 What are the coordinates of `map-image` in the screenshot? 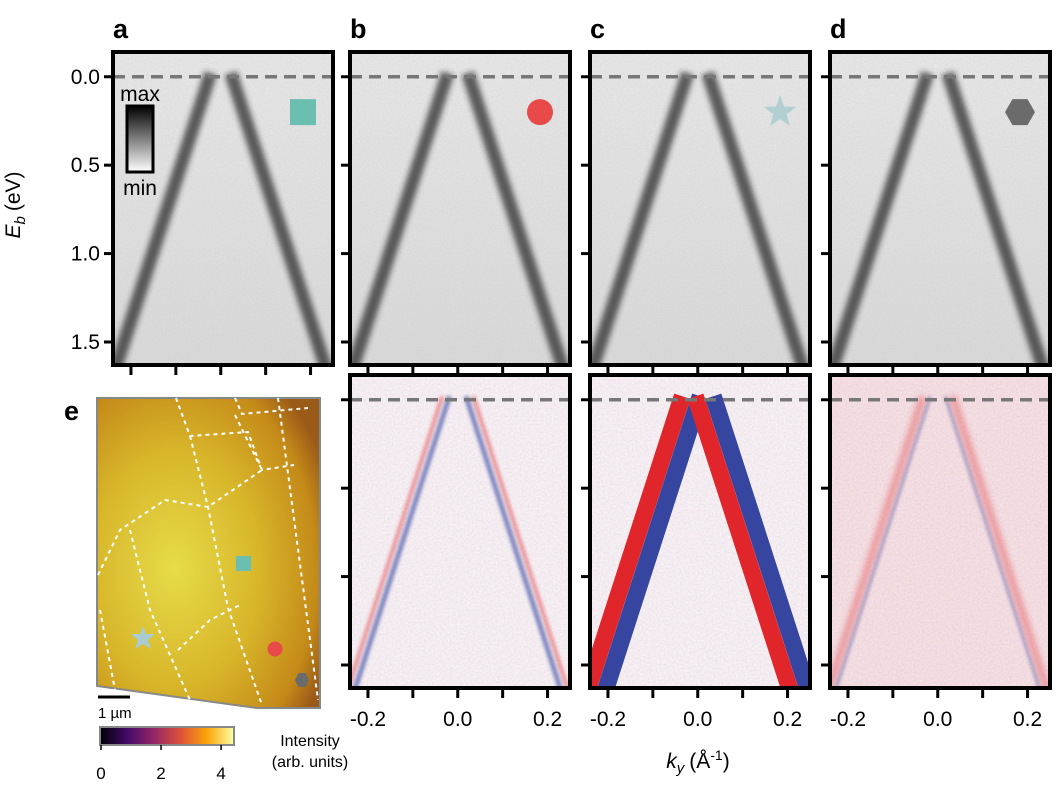 It's located at (208, 553).